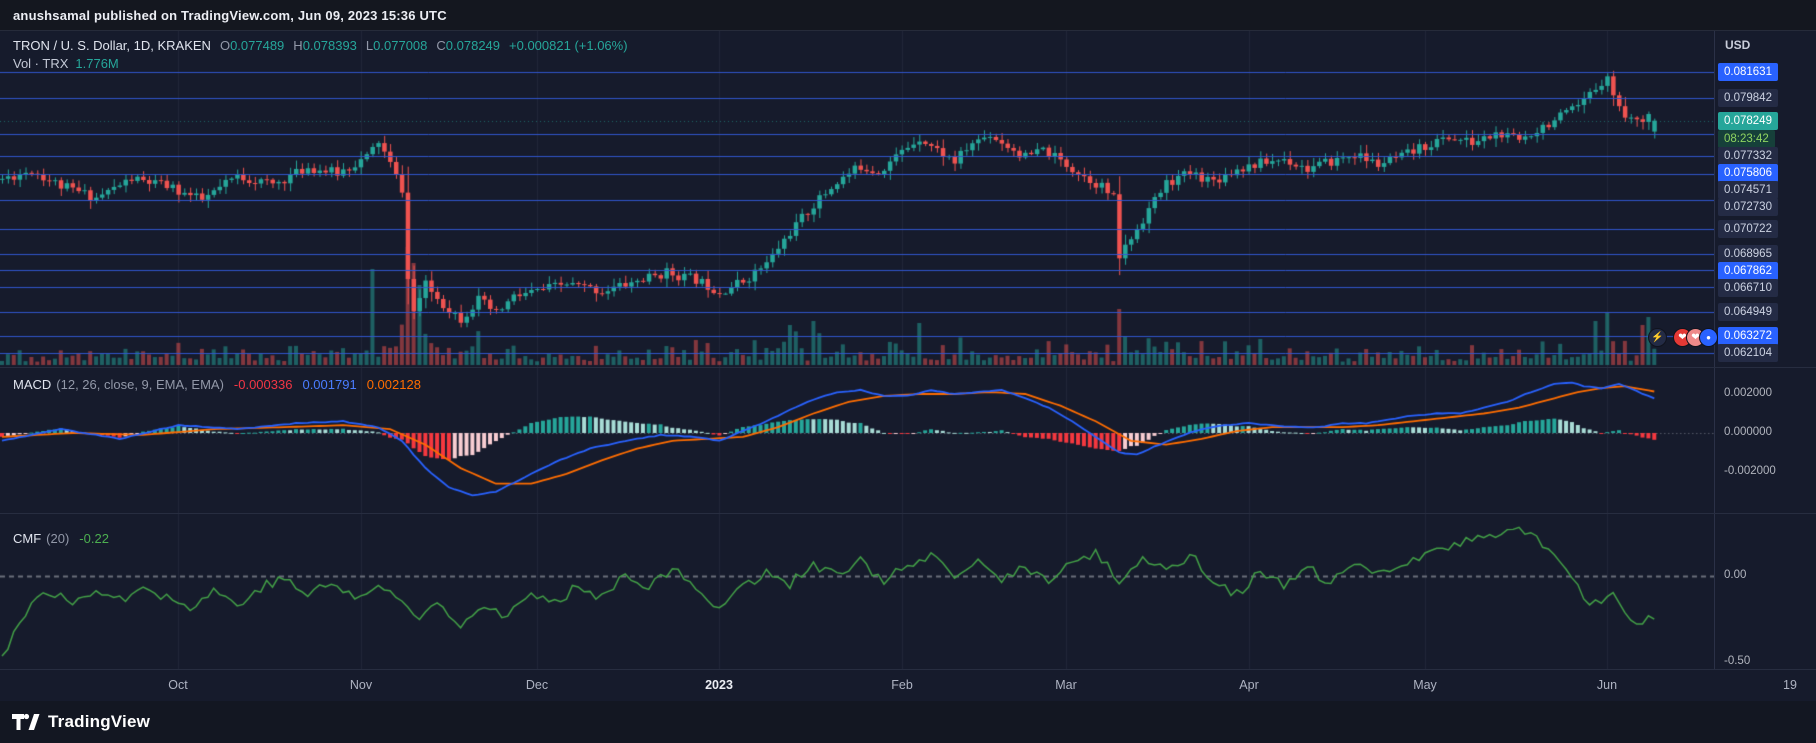  Describe the element at coordinates (908, 513) in the screenshot. I see `cmf-pane-separator` at that location.